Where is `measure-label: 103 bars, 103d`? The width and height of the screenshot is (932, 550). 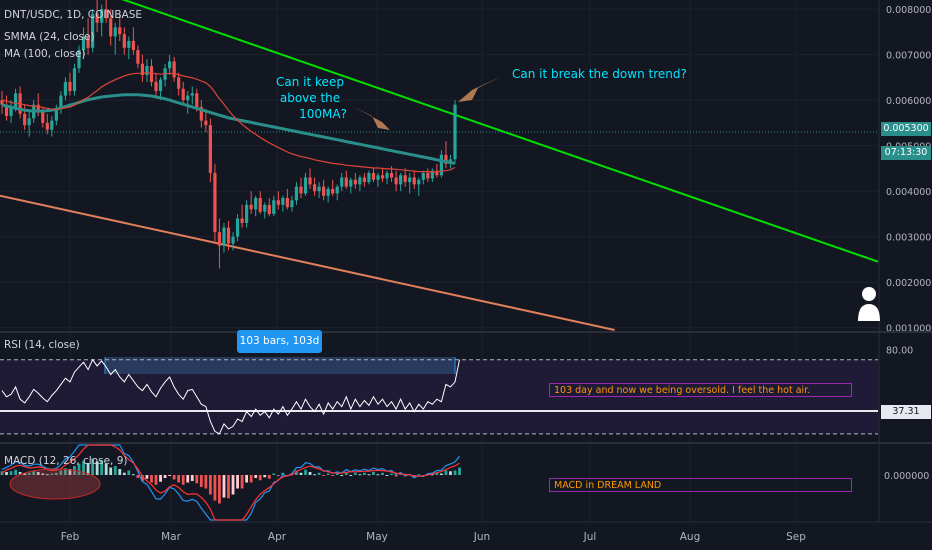 measure-label: 103 bars, 103d is located at coordinates (279, 341).